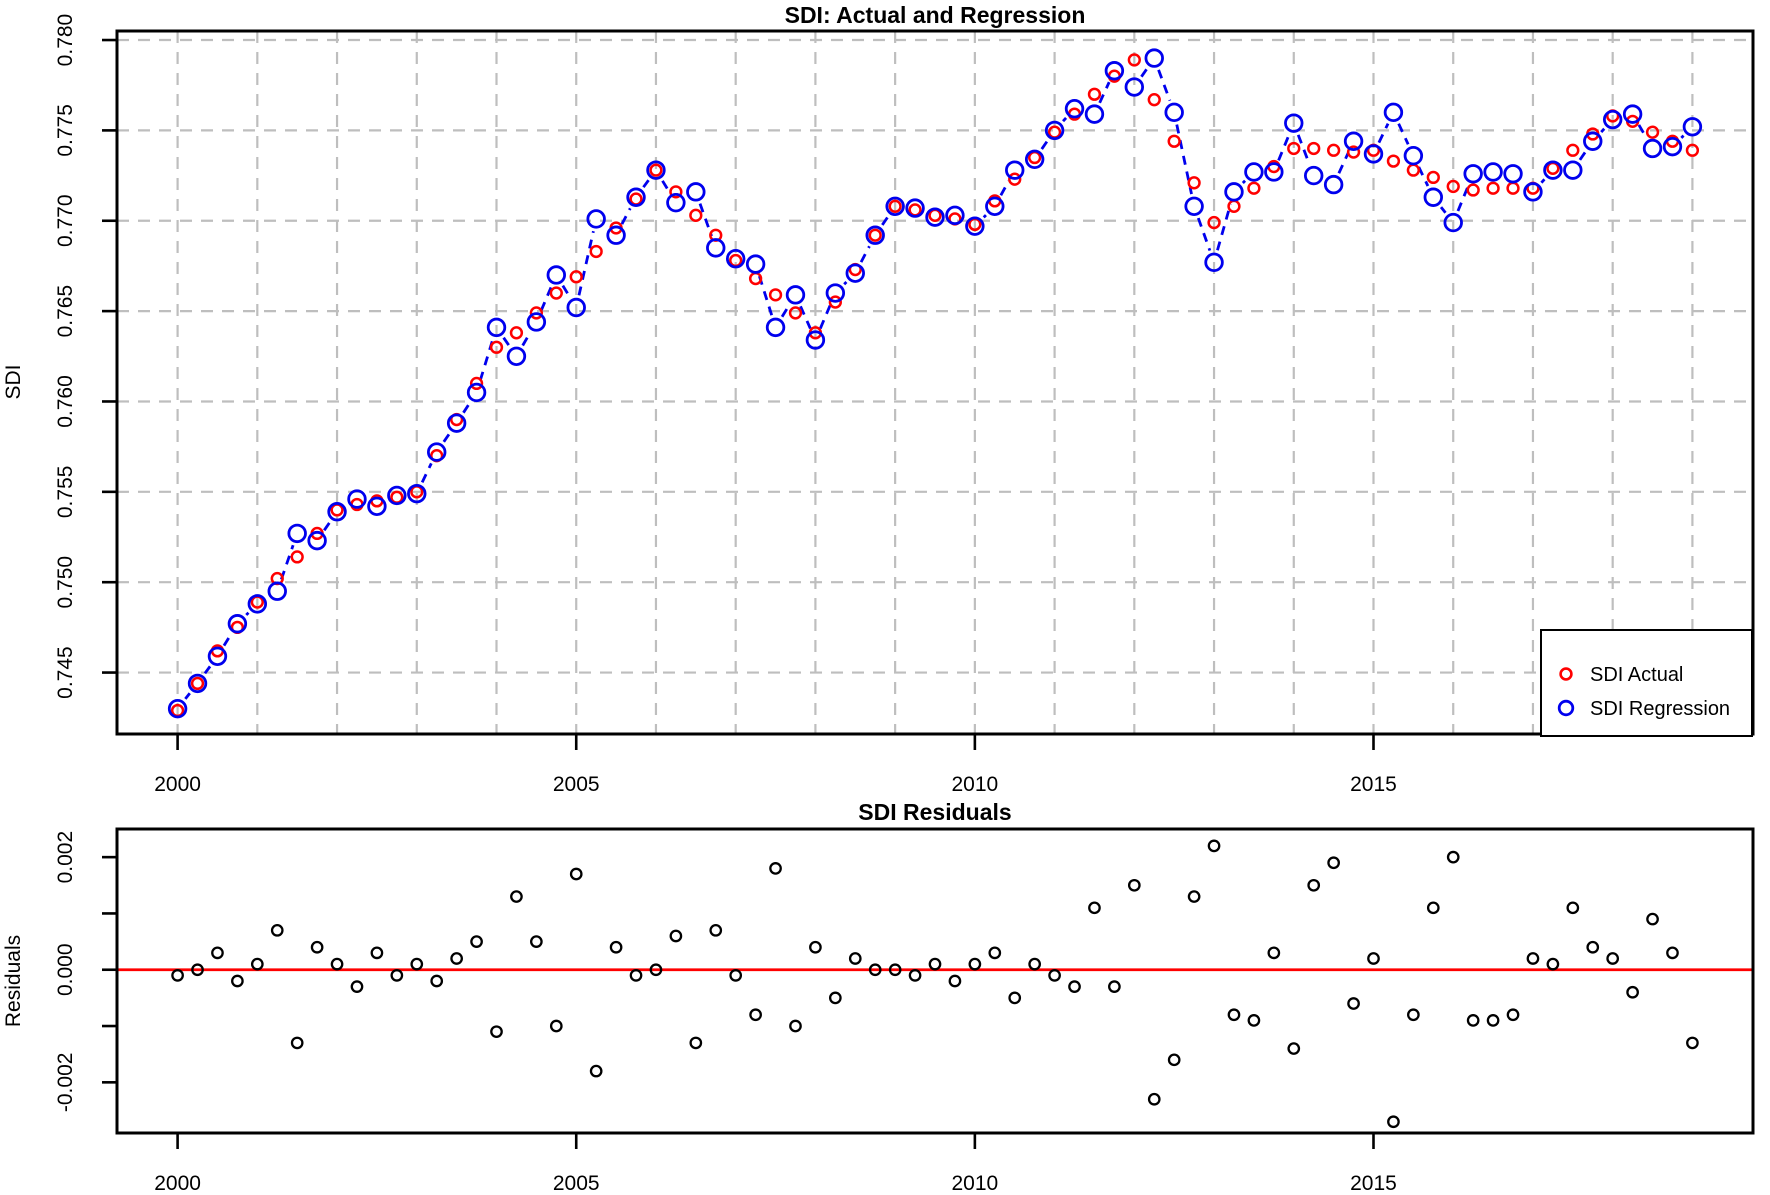  I want to click on y-axis-tick-label: 0.755, so click(65, 492).